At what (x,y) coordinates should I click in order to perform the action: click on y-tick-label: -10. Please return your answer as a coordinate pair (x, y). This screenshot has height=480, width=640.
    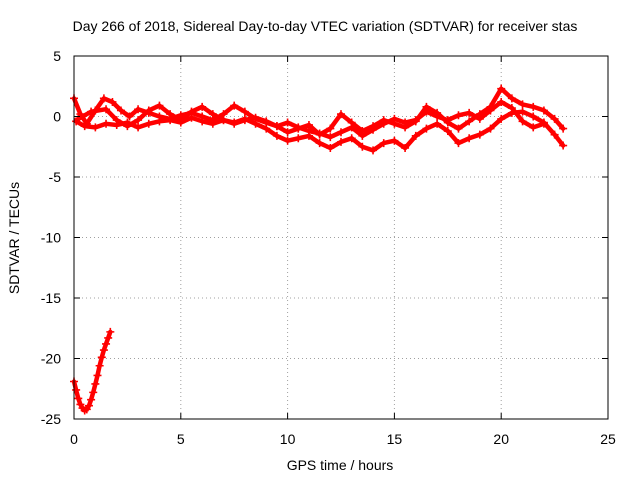
    Looking at the image, I should click on (51, 238).